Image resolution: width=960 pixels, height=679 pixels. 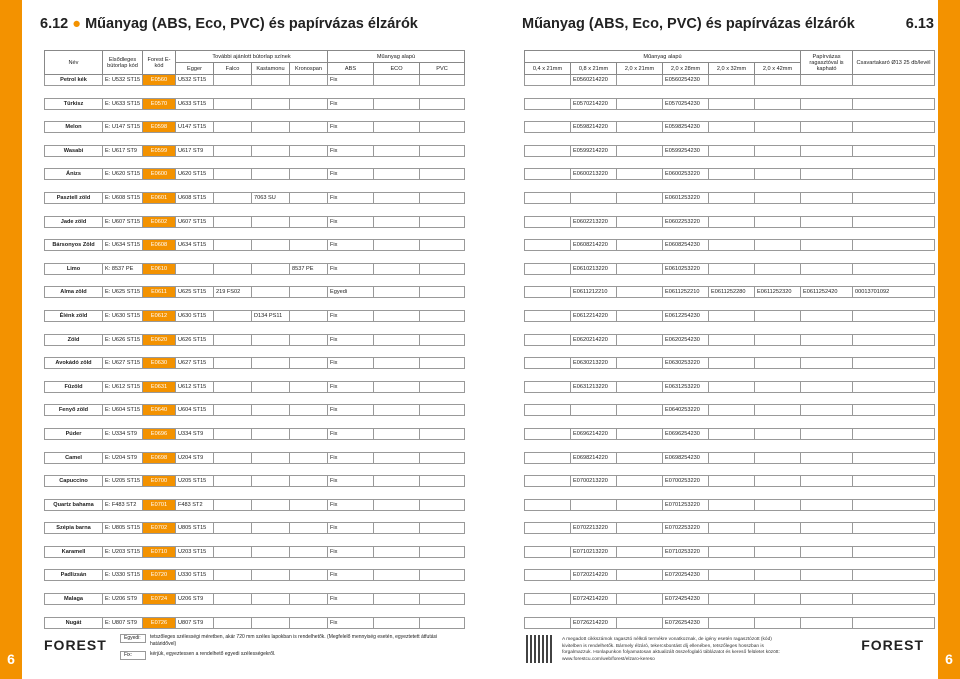 What do you see at coordinates (73, 197) in the screenshot?
I see `table-cell-name: Pasztell zöld` at bounding box center [73, 197].